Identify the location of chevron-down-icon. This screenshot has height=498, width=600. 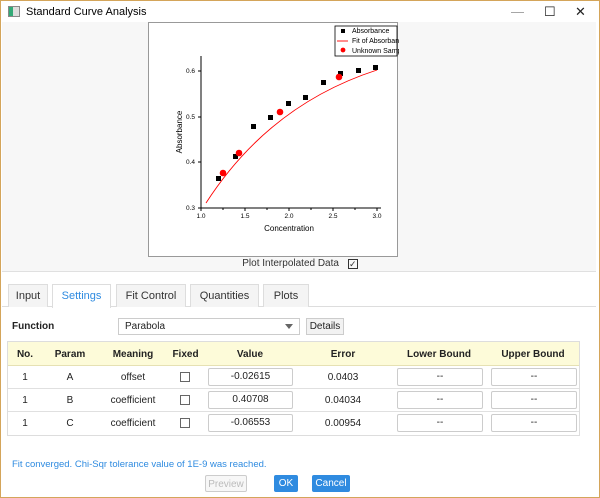
(289, 326).